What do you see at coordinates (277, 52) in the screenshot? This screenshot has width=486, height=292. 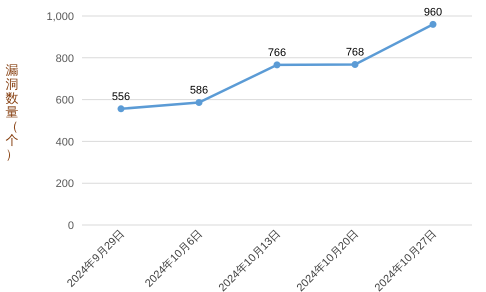 I see `data-label: 766` at bounding box center [277, 52].